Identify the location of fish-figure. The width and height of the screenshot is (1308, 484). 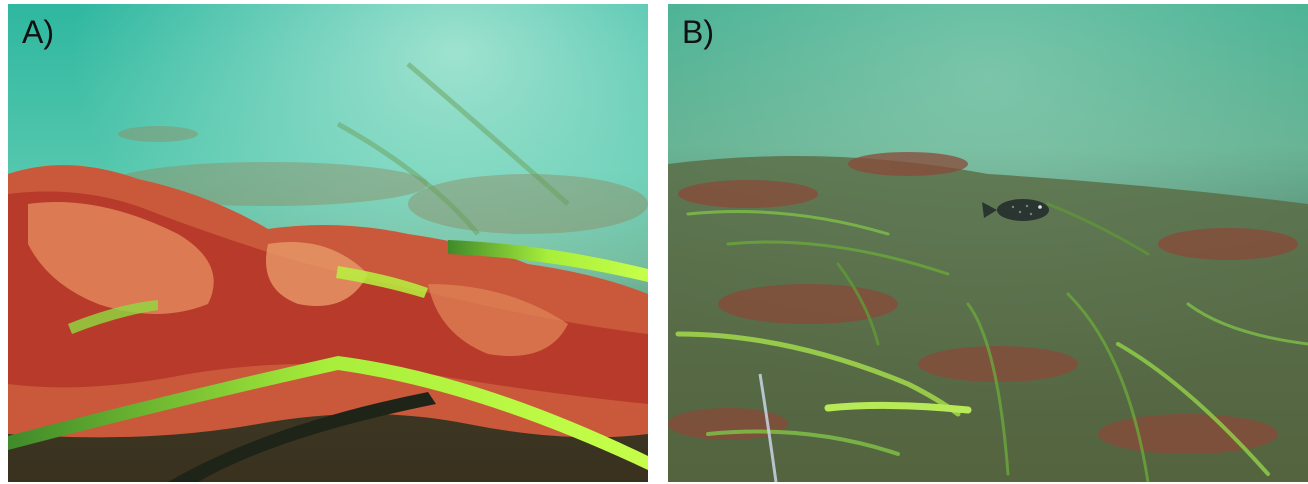
(1015, 210).